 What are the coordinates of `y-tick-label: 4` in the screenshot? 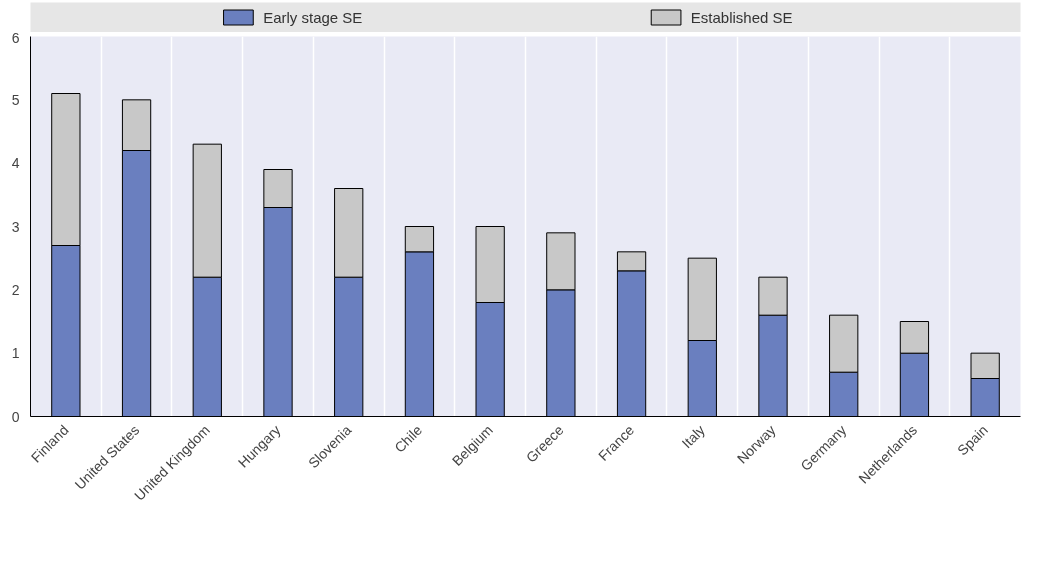 It's located at (15, 163).